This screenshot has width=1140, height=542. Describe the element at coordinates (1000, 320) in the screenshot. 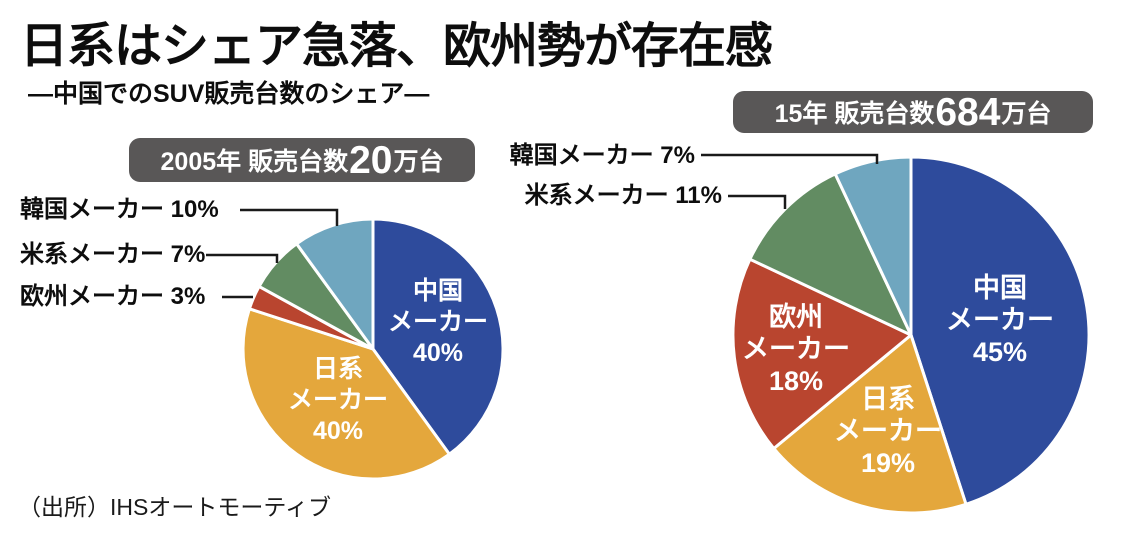

I see `slice-label-china-2015: 中国 メーカー 45%` at that location.